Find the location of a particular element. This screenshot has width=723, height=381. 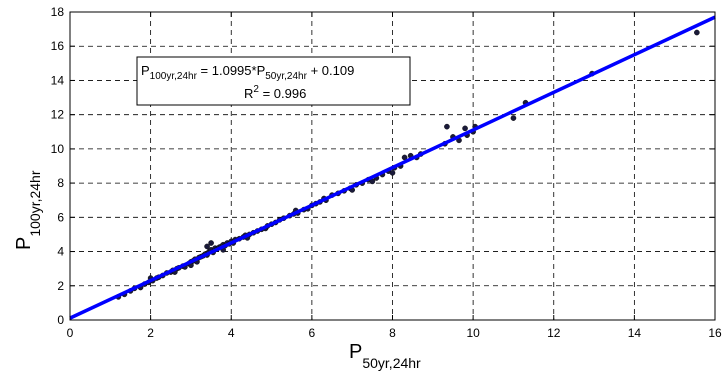

y-tick-label: 12 is located at coordinates (58, 115).